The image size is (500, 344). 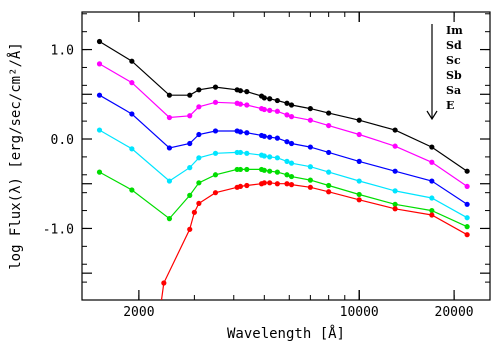 What do you see at coordinates (453, 60) in the screenshot?
I see `legend-entry: Sc` at bounding box center [453, 60].